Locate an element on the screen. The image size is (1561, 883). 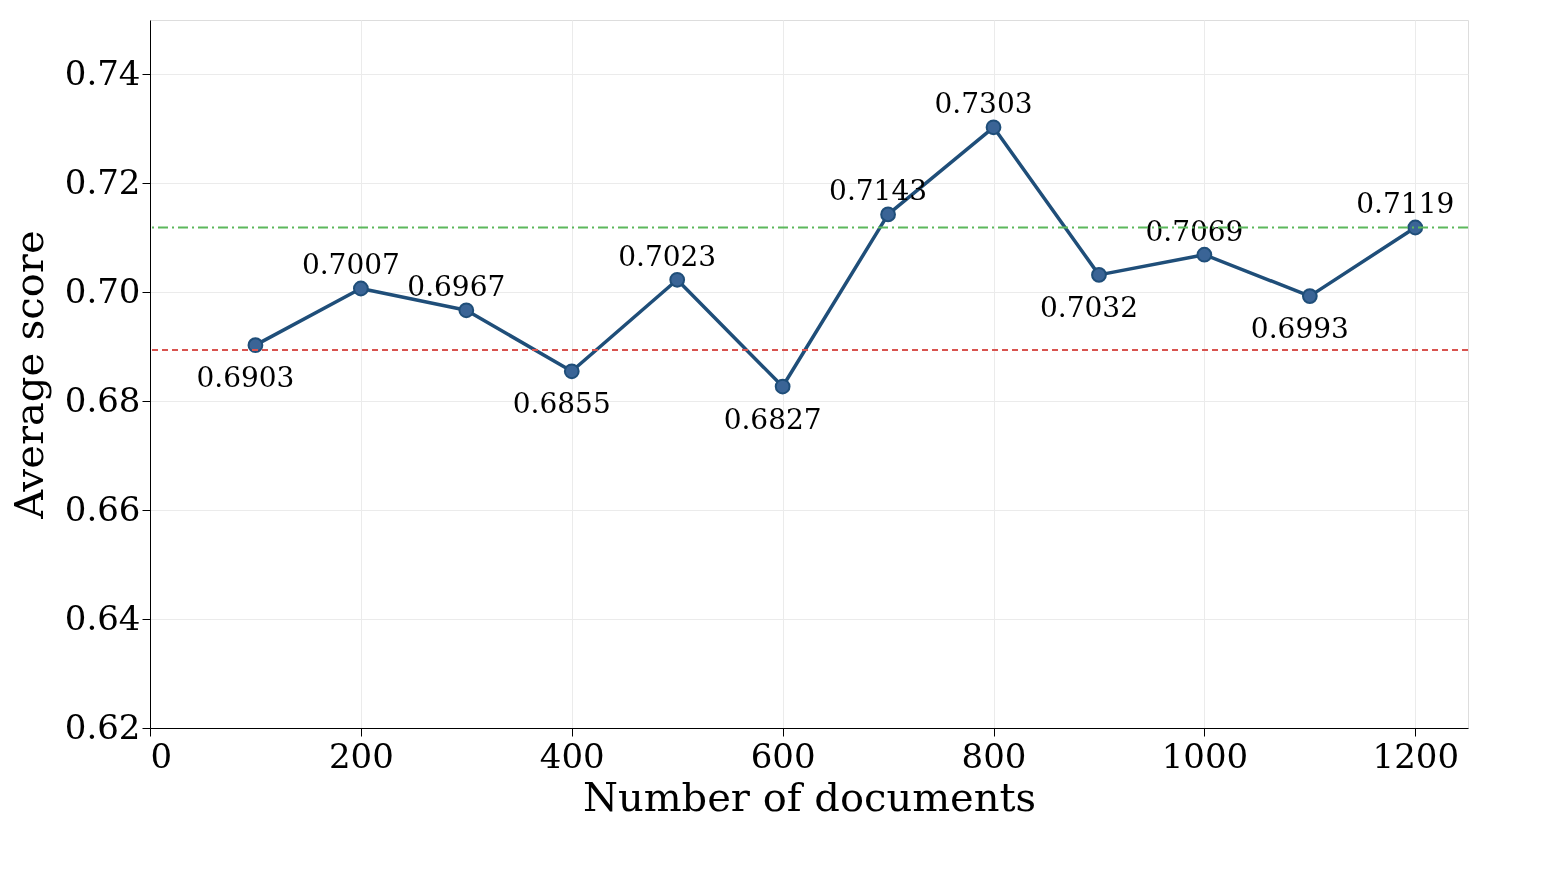
y-tick-label: 0.68 is located at coordinates (102, 399).